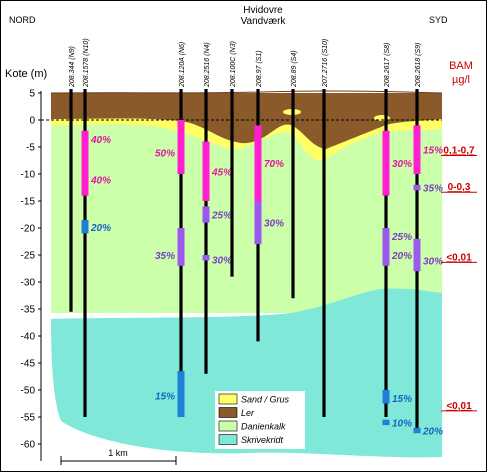 The width and height of the screenshot is (487, 473). Describe the element at coordinates (263, 427) in the screenshot. I see `legend-entry-label: Danienkalk` at that location.